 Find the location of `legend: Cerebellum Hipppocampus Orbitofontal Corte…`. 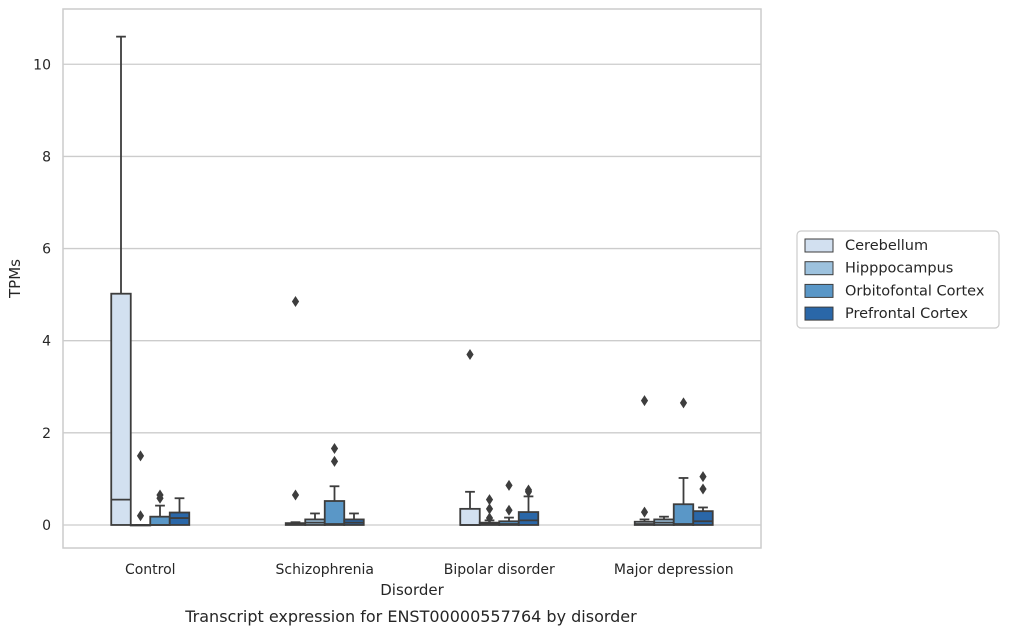

legend: Cerebellum Hipppocampus Orbitofontal Corte… is located at coordinates (898, 279).